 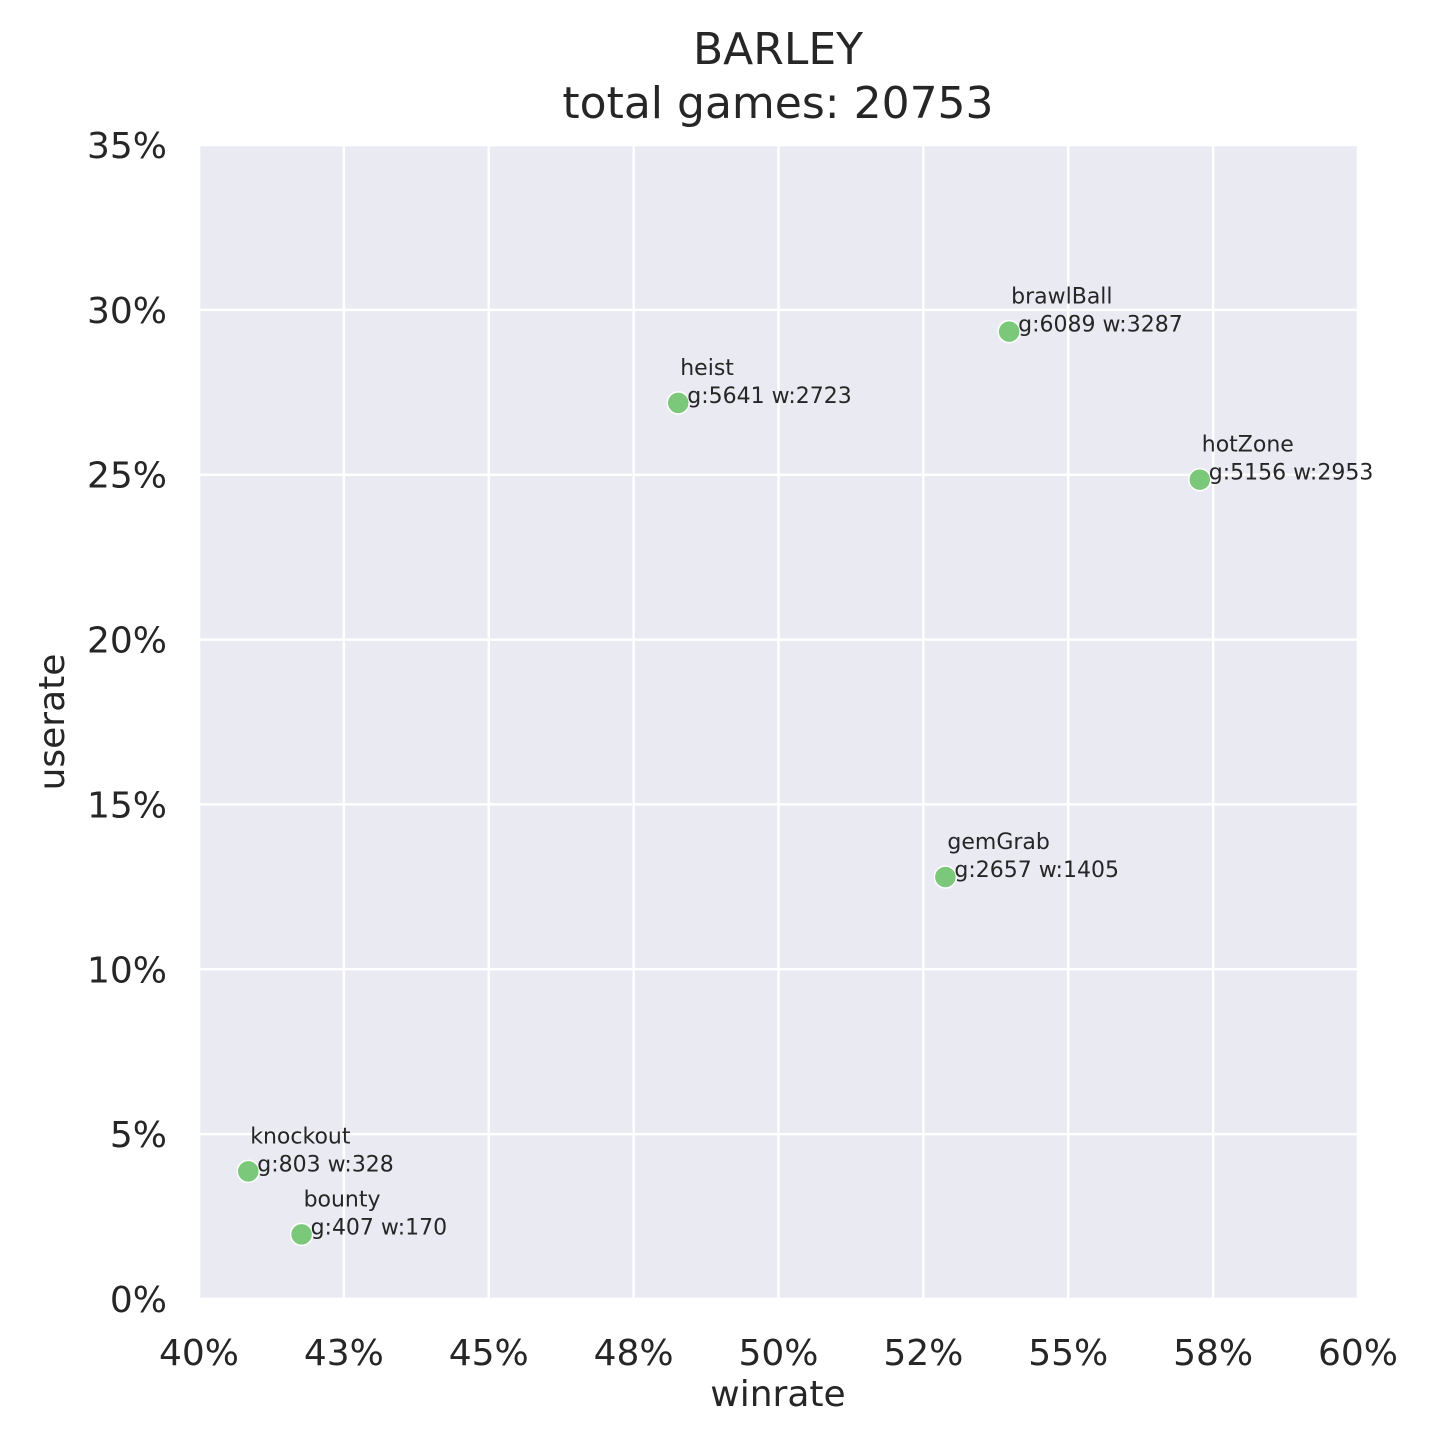 What do you see at coordinates (778, 1353) in the screenshot?
I see `x-tick-label: 50%` at bounding box center [778, 1353].